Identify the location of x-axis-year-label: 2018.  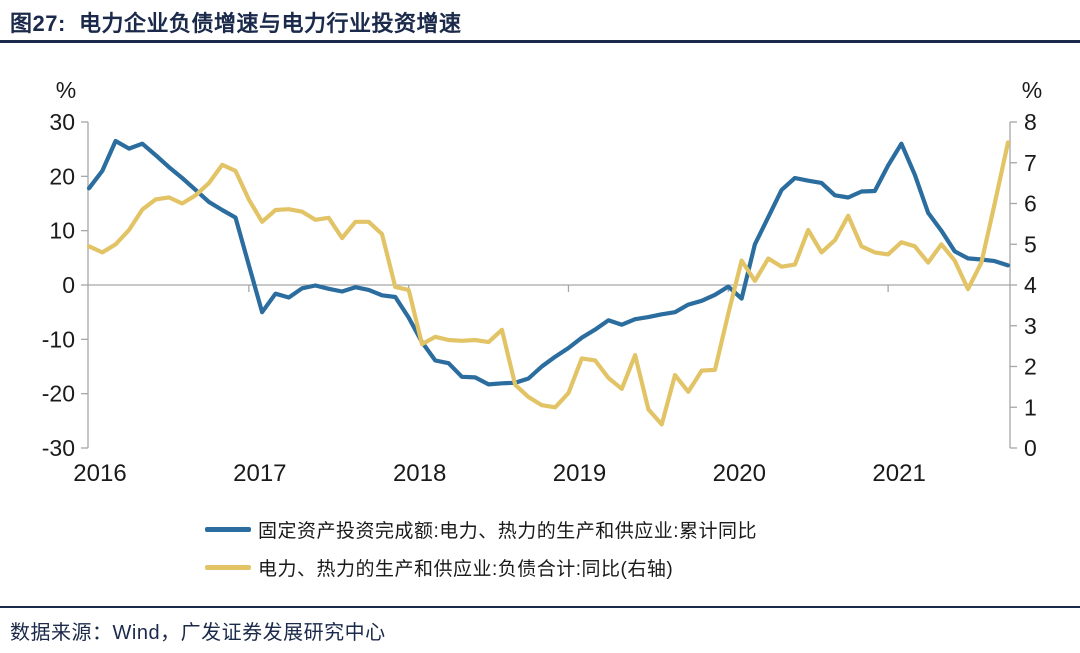
(419, 473).